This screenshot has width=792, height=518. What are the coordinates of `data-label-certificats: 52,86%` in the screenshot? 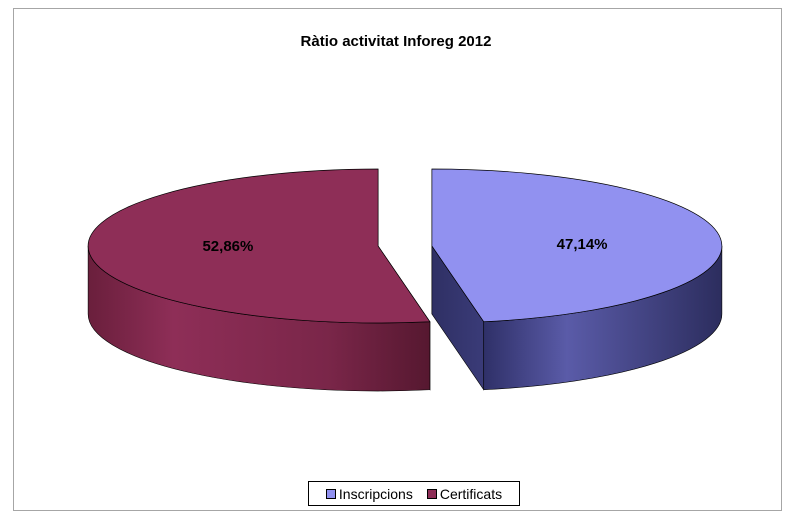 It's located at (227, 246).